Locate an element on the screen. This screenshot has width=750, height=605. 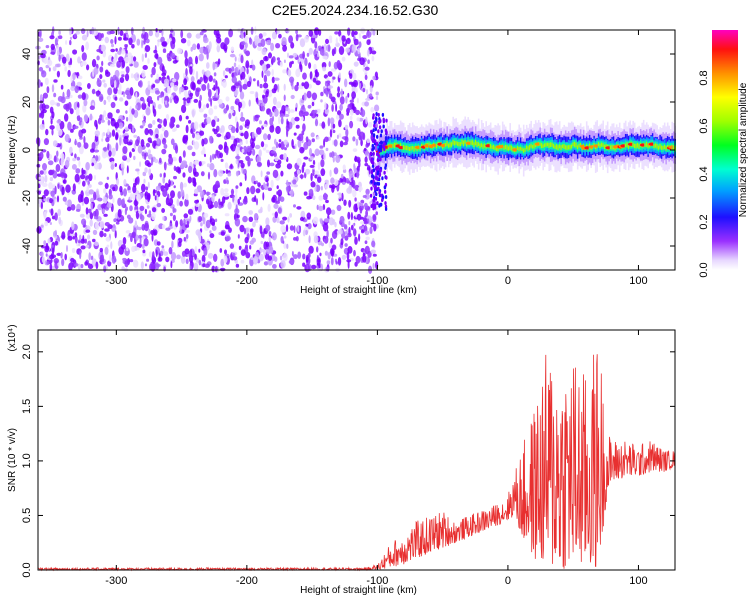
spectrogram-xtick-label: 0 is located at coordinates (508, 281).